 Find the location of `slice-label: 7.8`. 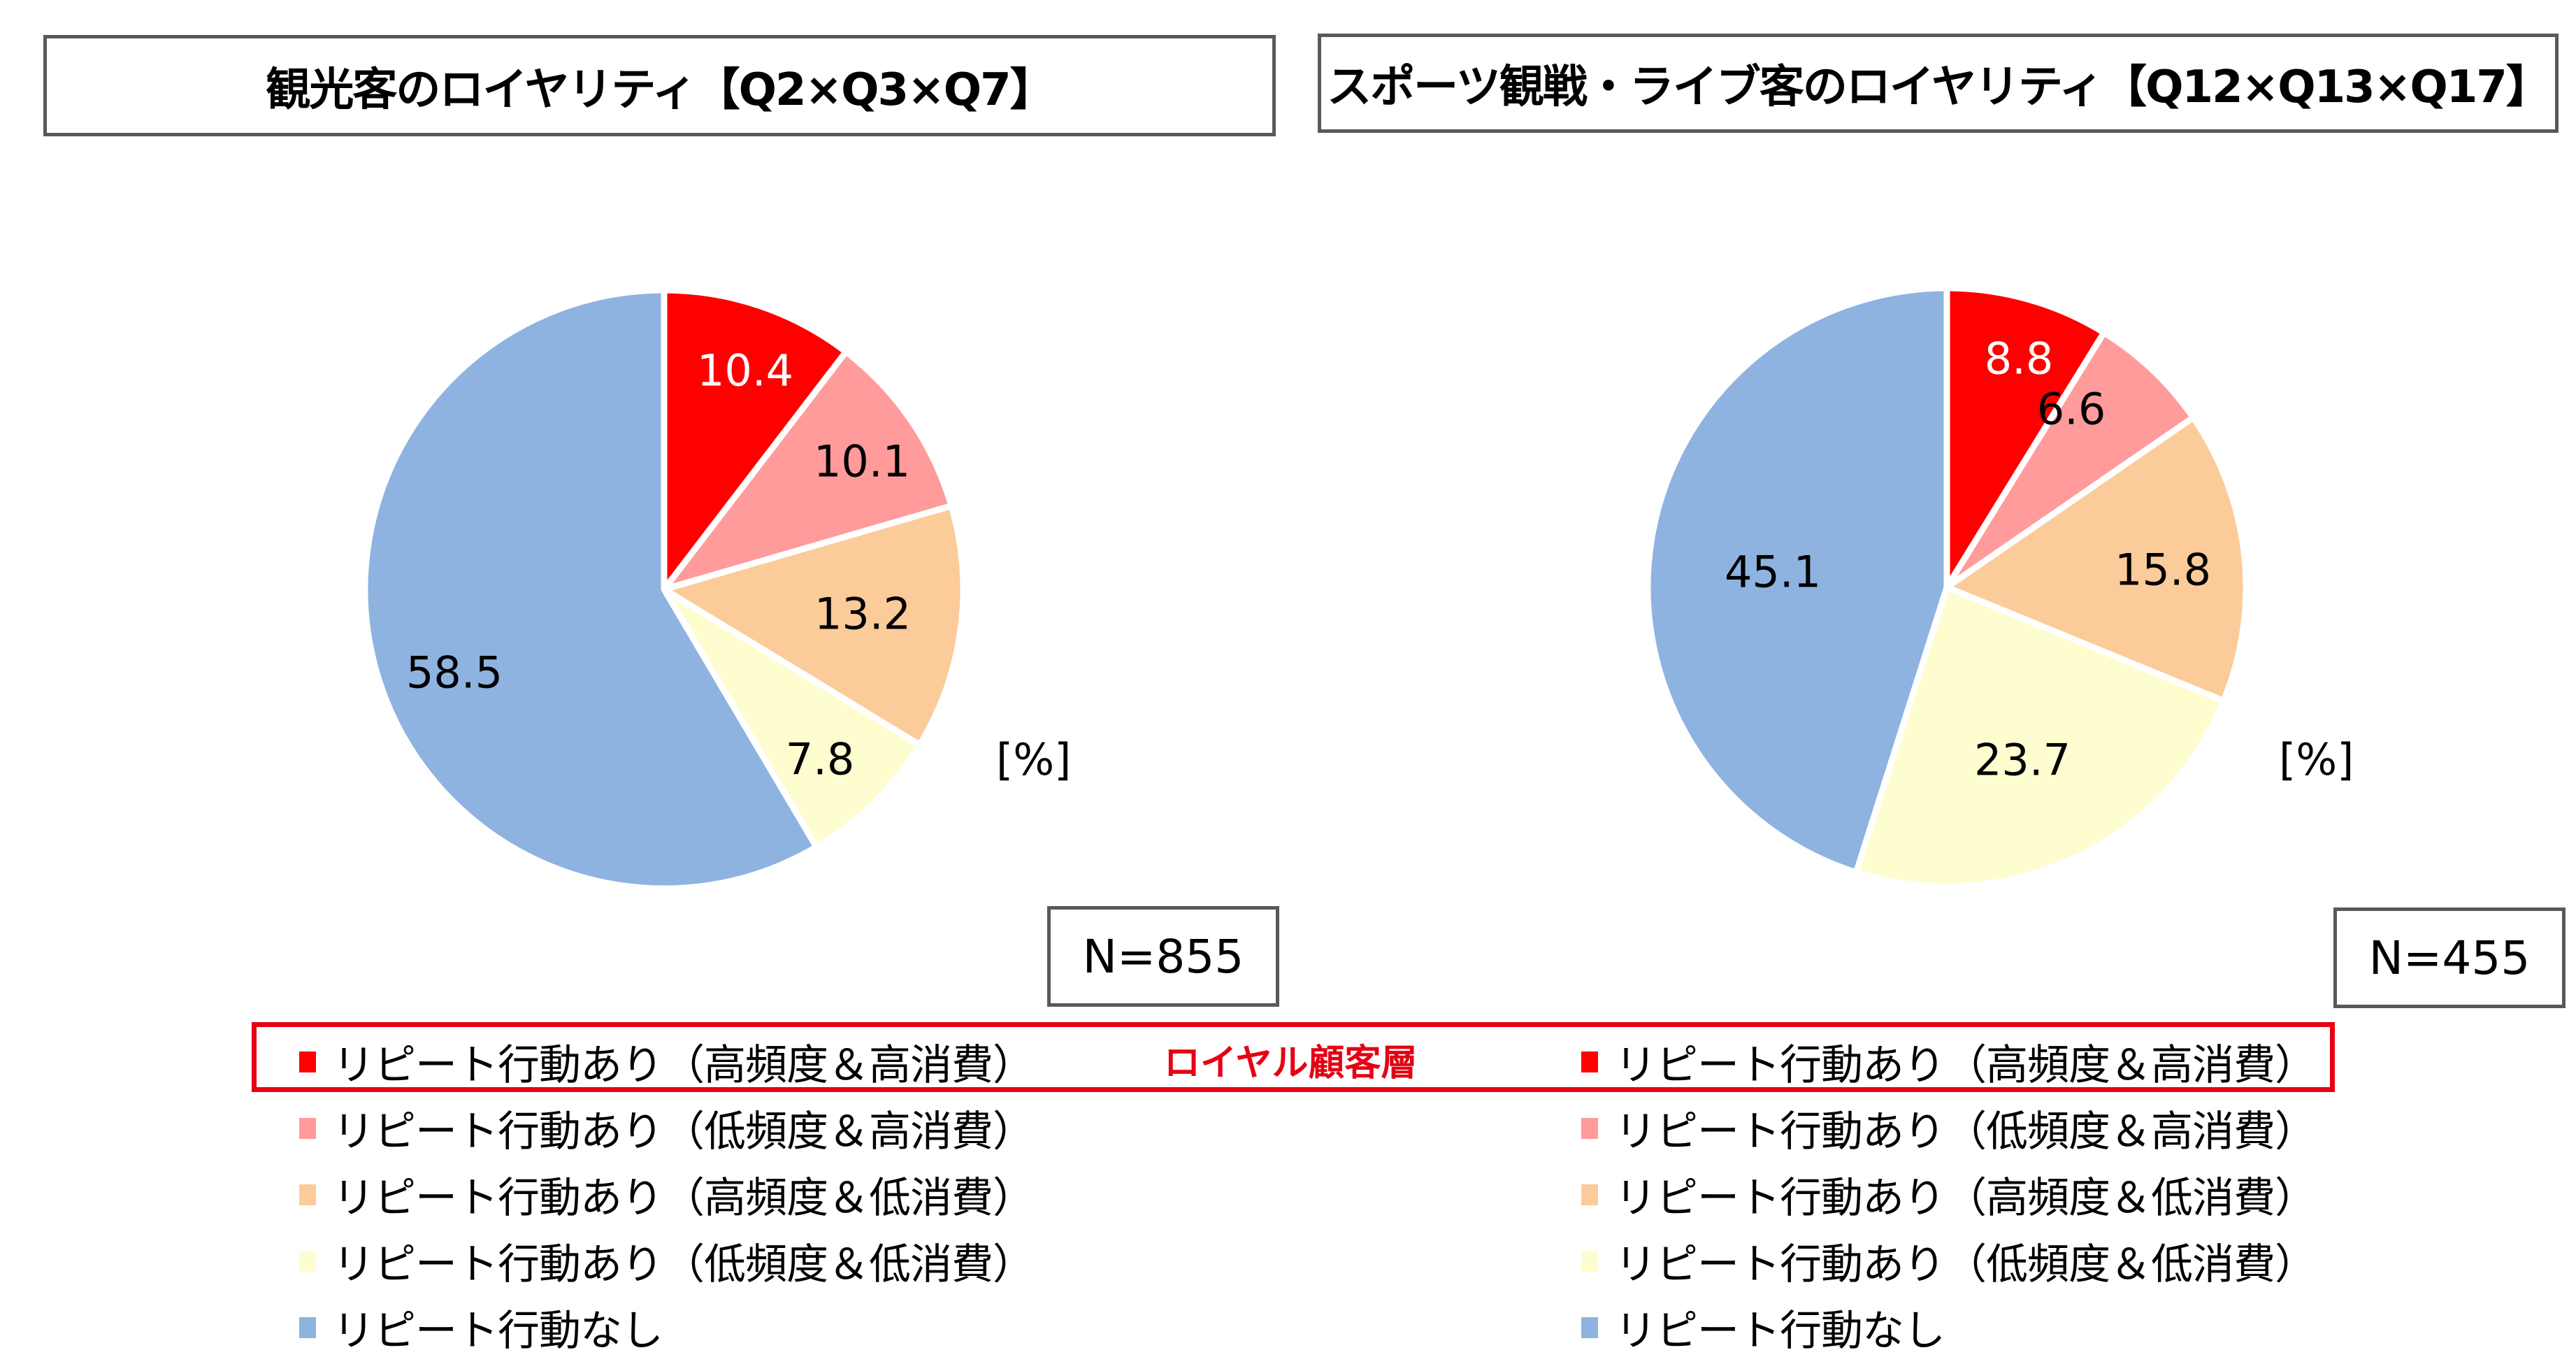

slice-label: 7.8 is located at coordinates (820, 759).